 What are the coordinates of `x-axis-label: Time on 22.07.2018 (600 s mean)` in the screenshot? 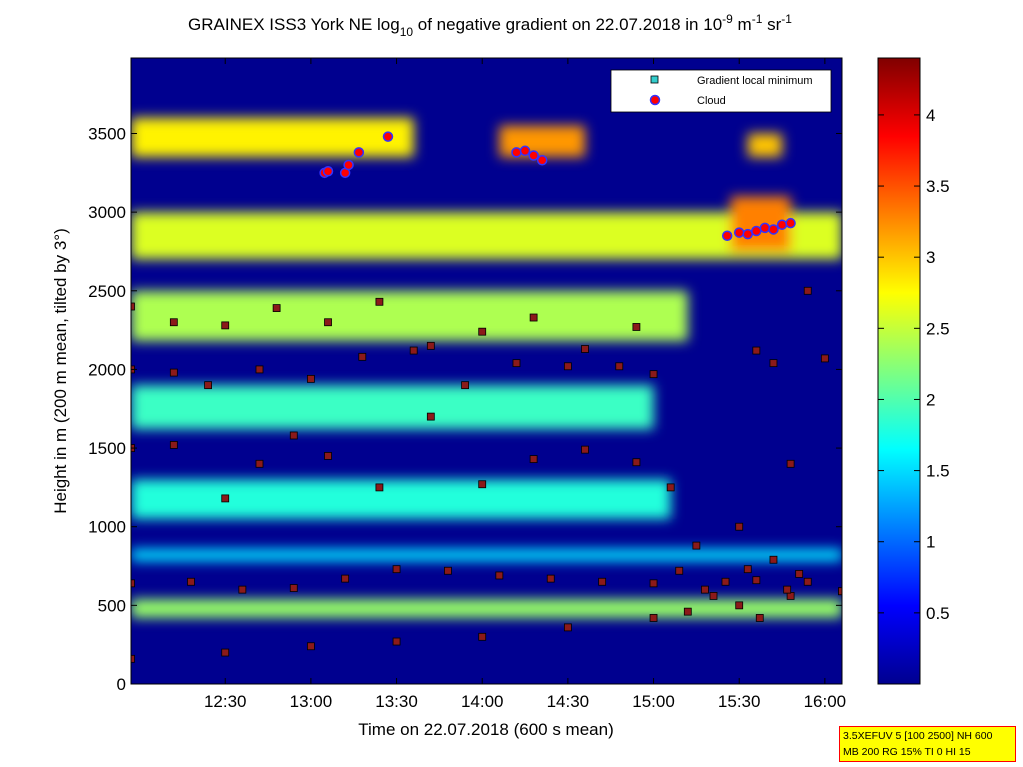 It's located at (485, 729).